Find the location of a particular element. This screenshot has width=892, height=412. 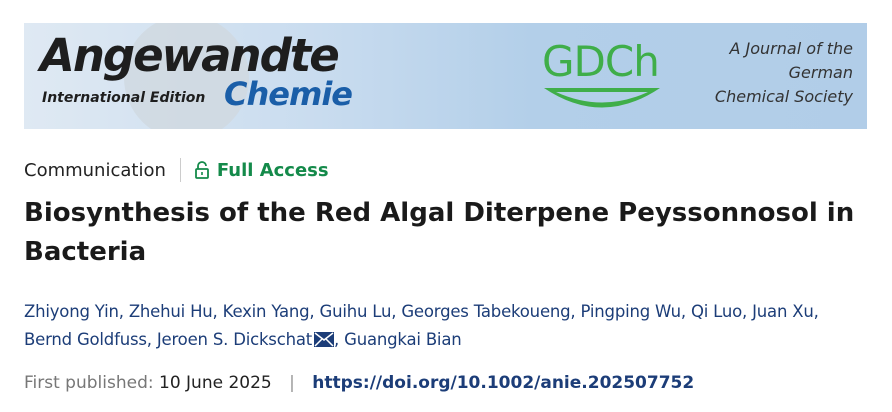

journal-logo-sub: Chemie is located at coordinates (288, 94).